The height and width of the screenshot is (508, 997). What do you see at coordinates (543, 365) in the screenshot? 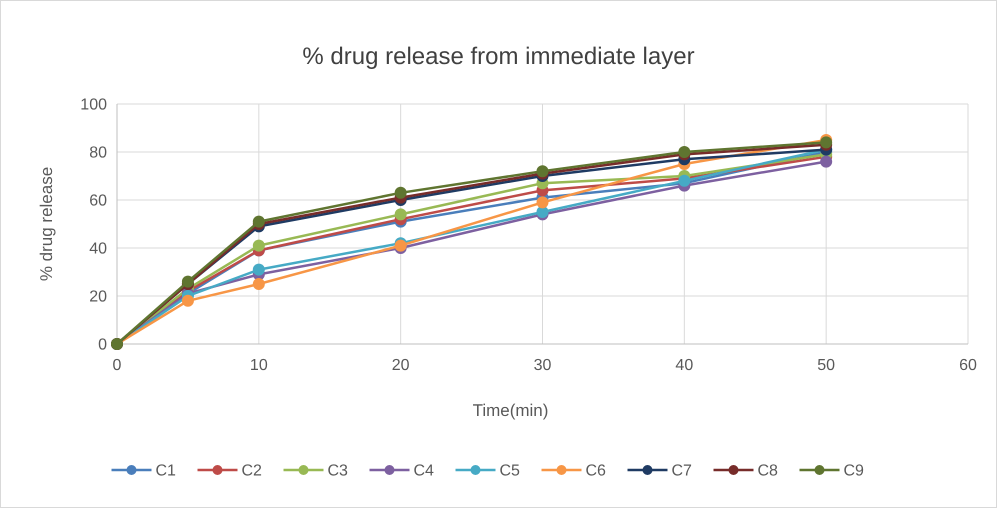
I see `x-tick-label: 30` at bounding box center [543, 365].